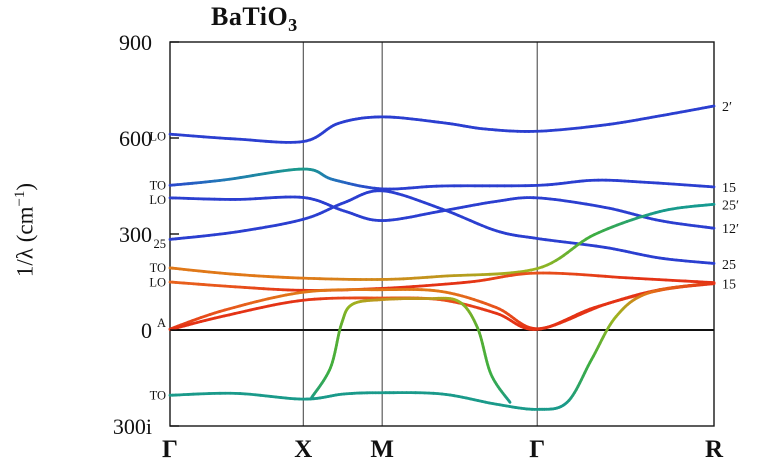 This screenshot has height=469, width=765. What do you see at coordinates (382, 449) in the screenshot?
I see `x-tick-label-2: M` at bounding box center [382, 449].